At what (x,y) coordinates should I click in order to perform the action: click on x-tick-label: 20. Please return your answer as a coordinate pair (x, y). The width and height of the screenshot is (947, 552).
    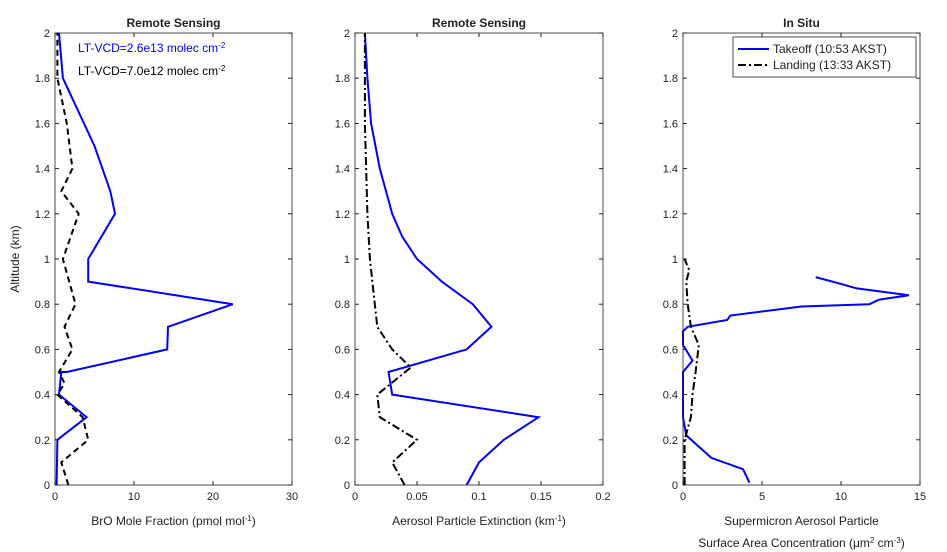
    Looking at the image, I should click on (213, 497).